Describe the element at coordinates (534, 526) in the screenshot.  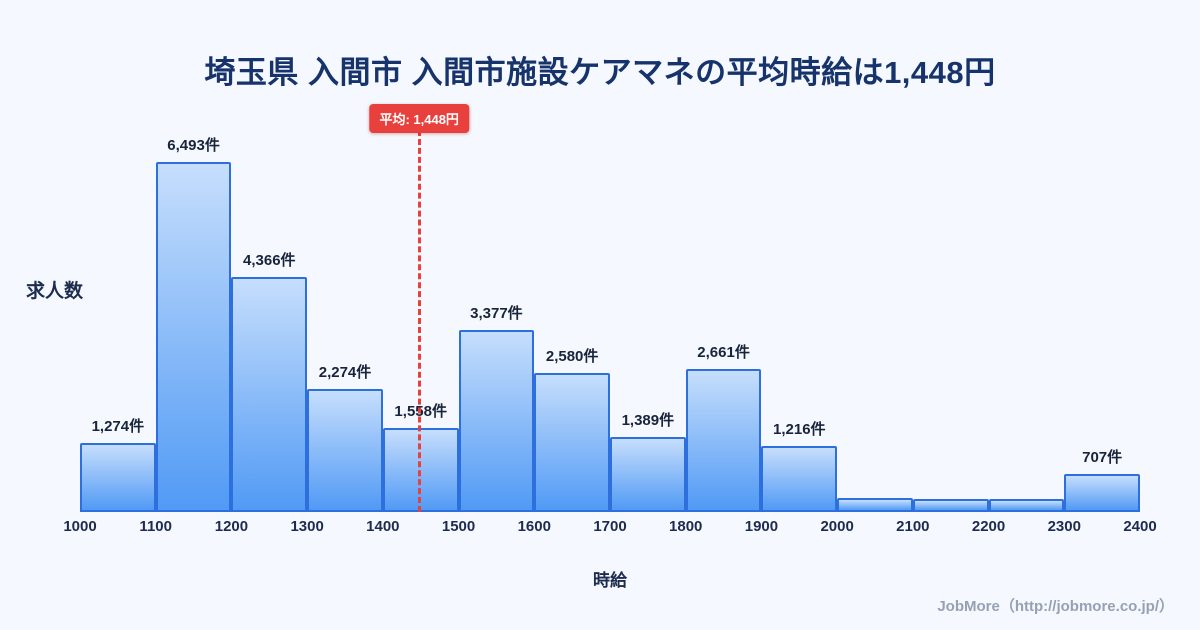
I see `x-tick-label: 1600` at that location.